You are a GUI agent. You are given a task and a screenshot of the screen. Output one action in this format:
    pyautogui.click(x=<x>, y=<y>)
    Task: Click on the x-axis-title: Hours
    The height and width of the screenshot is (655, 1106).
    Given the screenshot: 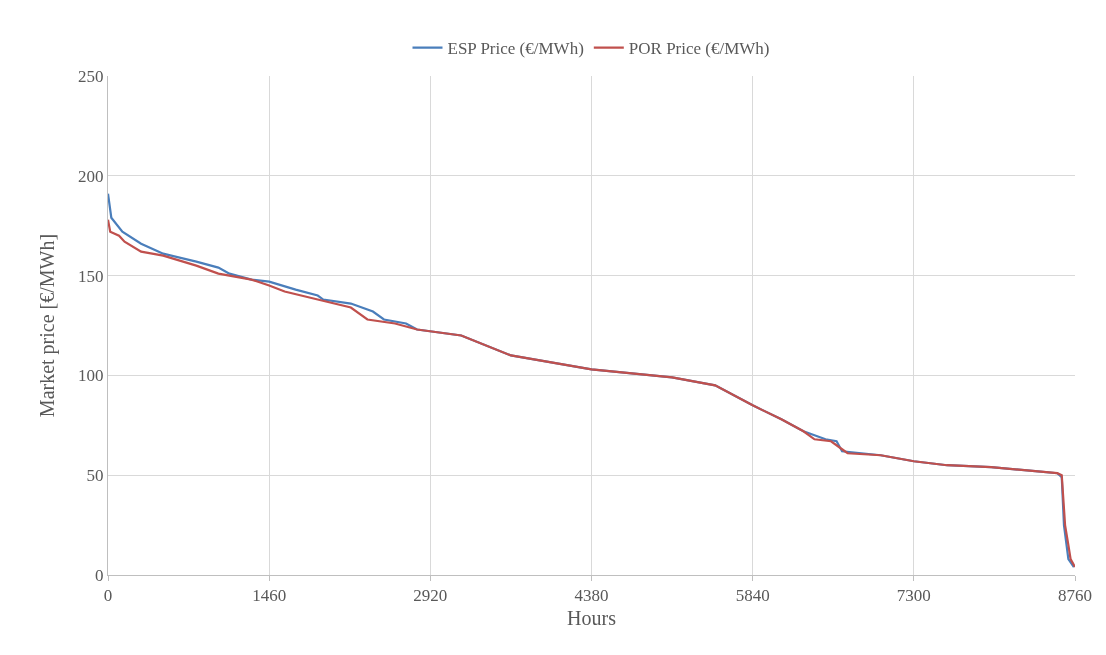 What is the action you would take?
    pyautogui.click(x=592, y=617)
    